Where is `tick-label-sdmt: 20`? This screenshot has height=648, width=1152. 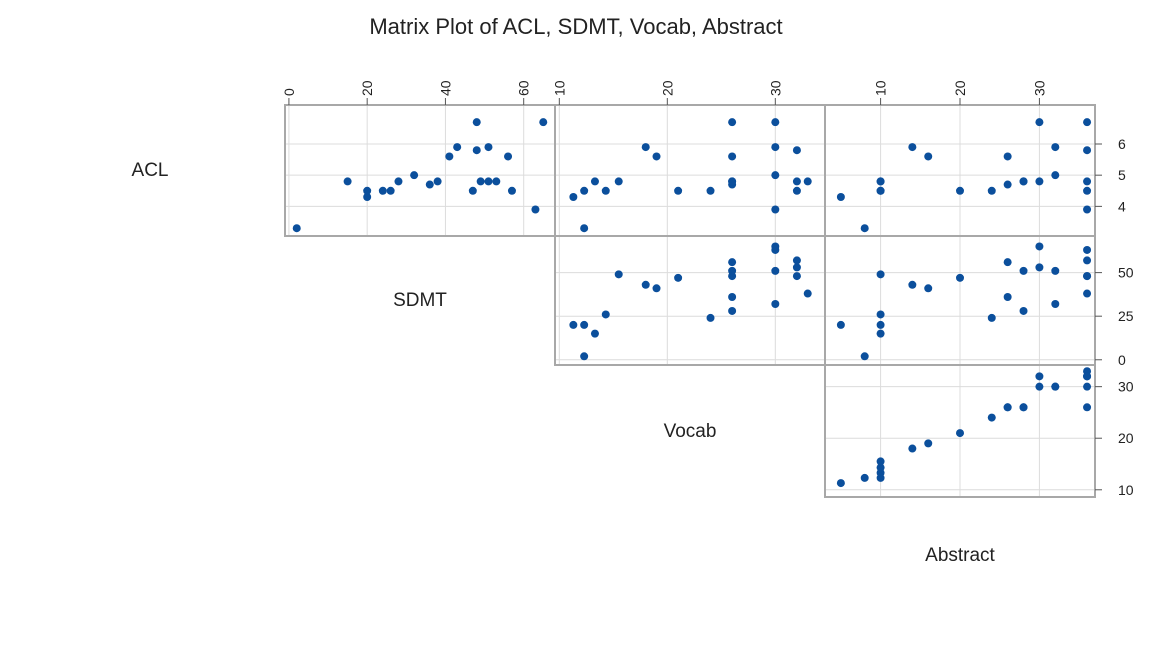
tick-label-sdmt: 20 is located at coordinates (367, 88).